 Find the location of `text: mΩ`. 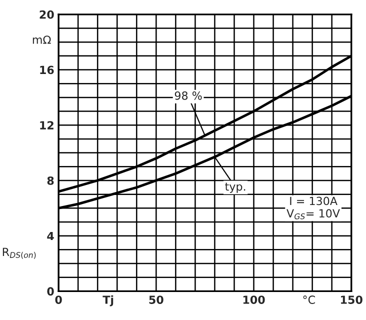

text: mΩ is located at coordinates (41, 40).